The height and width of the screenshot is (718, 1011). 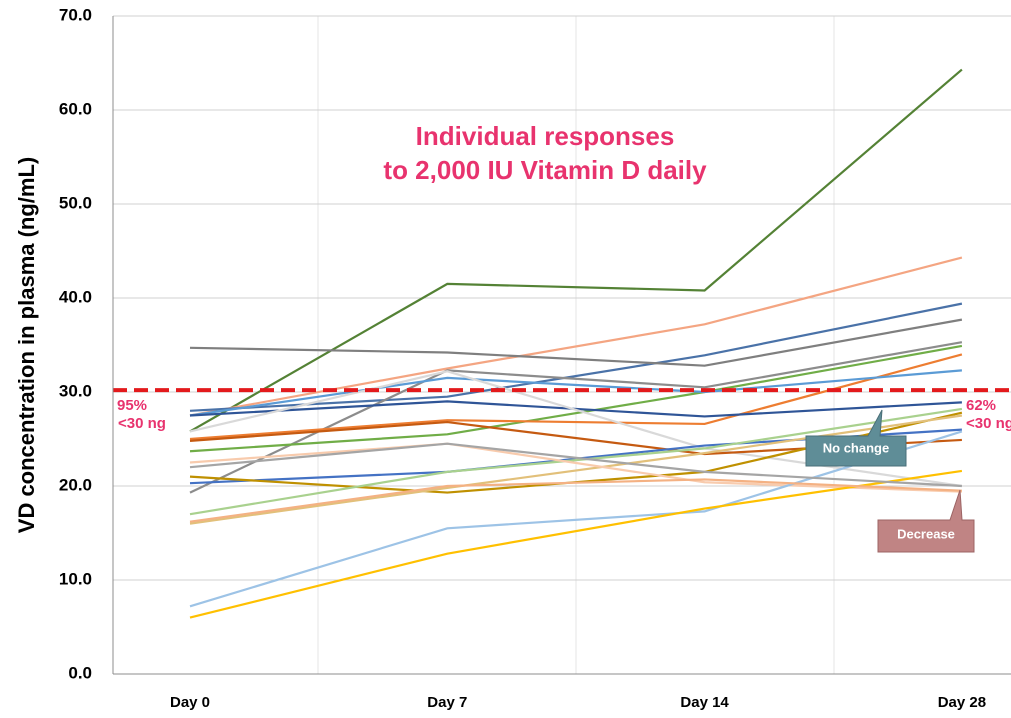 I want to click on x-tick-label: Day 28, so click(x=962, y=702).